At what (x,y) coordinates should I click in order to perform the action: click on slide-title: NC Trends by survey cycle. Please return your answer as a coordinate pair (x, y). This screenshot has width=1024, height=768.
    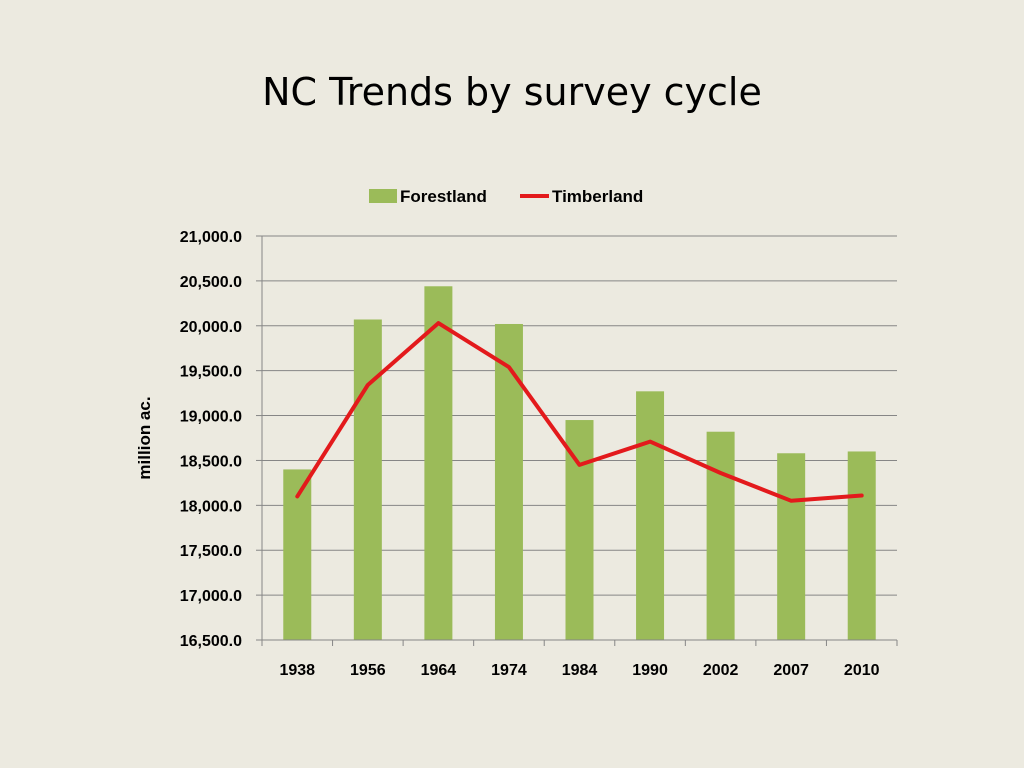
    Looking at the image, I should click on (512, 92).